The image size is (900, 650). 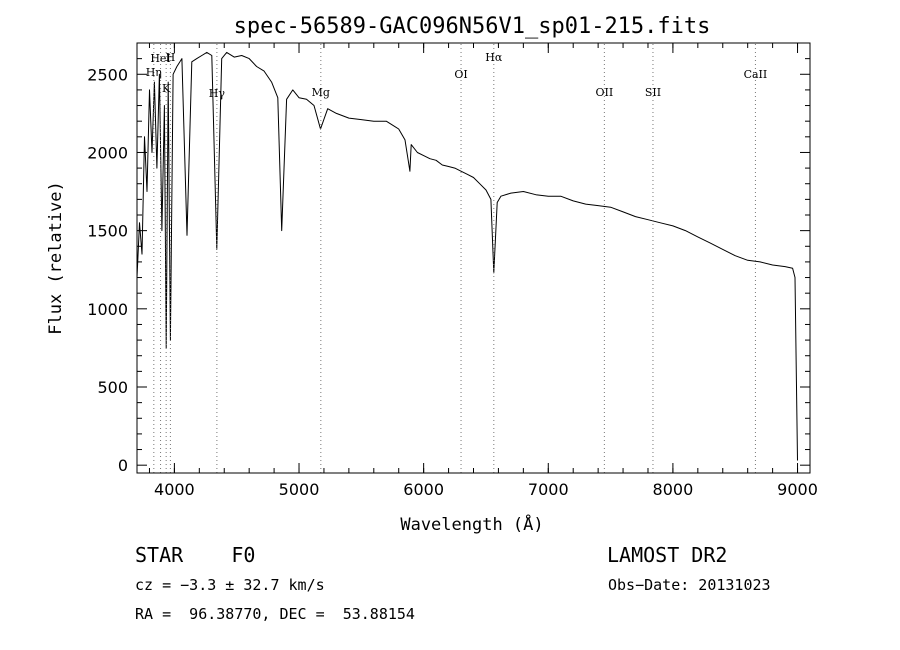 I want to click on x-tick-label: 4000, so click(x=174, y=489).